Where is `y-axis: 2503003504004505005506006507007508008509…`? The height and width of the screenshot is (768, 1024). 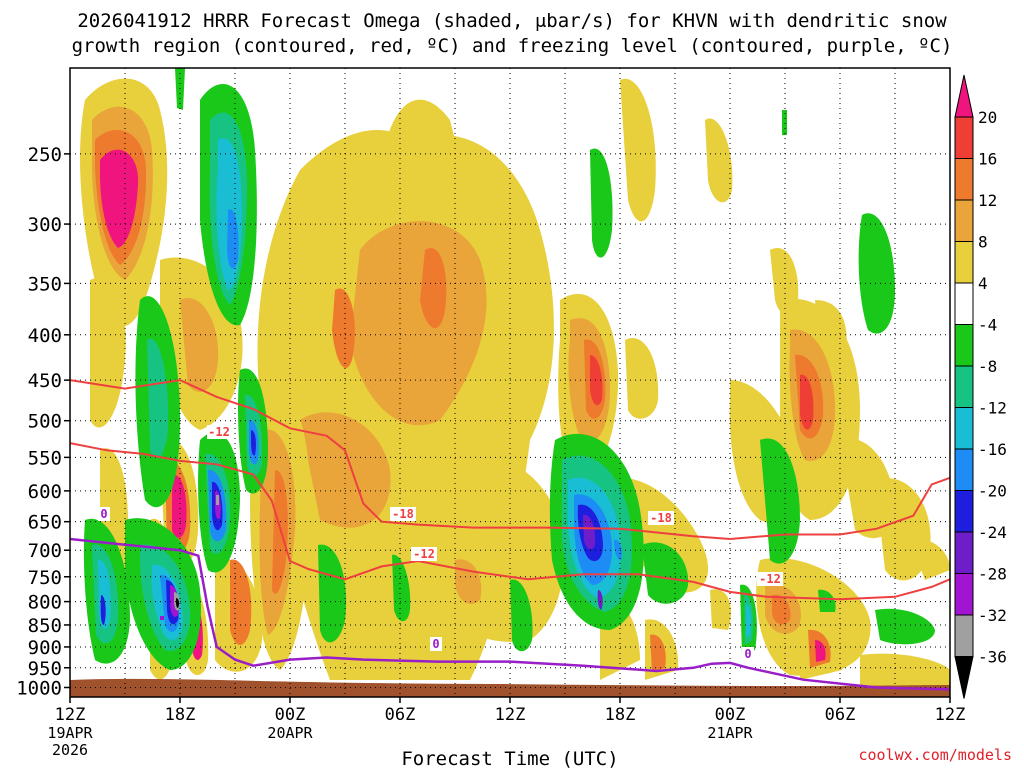 y-axis: 2503003504004505005506006507007508008509… is located at coordinates (43, 421).